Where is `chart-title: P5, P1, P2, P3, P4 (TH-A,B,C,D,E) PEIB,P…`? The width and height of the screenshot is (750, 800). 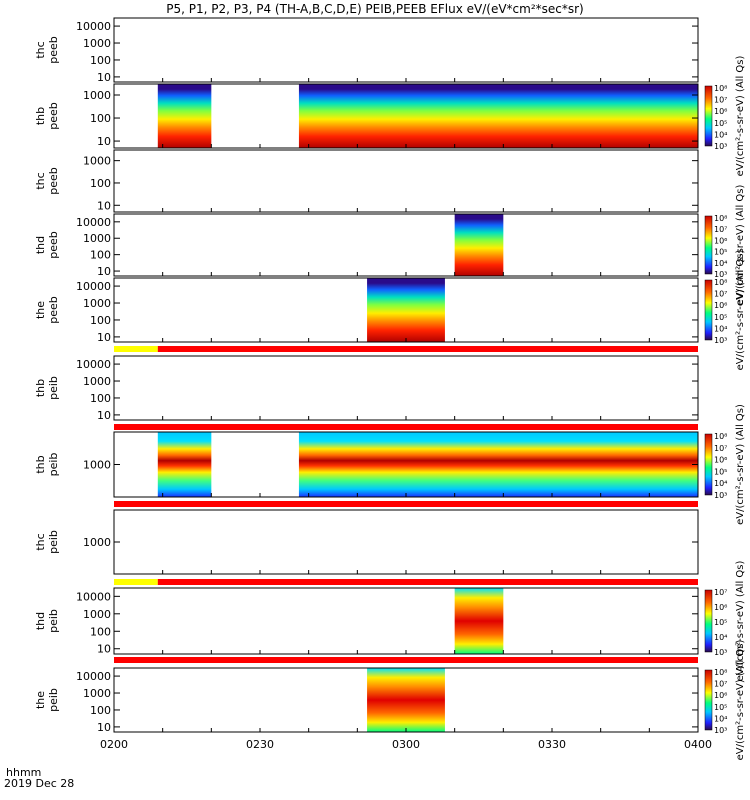 chart-title: P5, P1, P2, P3, P4 (TH-A,B,C,D,E) PEIB,P… is located at coordinates (375, 9).